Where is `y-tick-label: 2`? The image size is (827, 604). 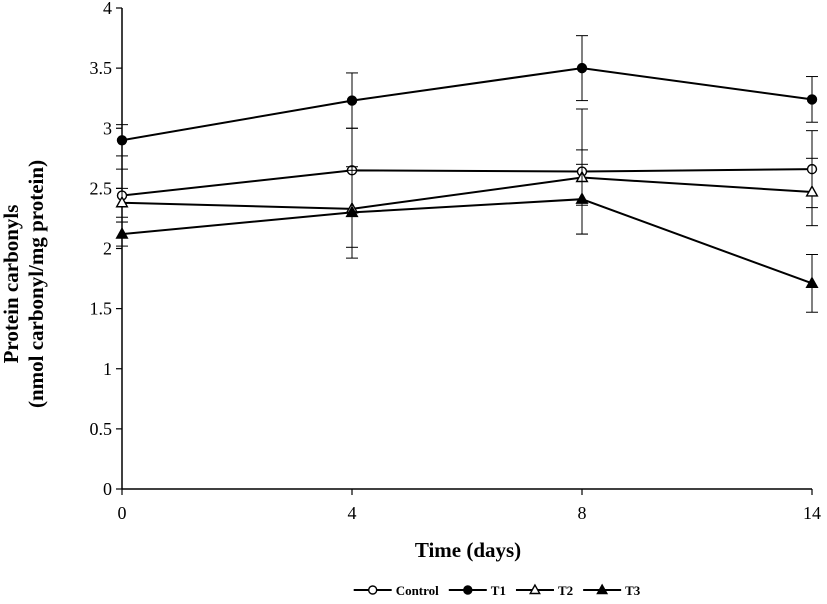
y-tick-label: 2 is located at coordinates (107, 249).